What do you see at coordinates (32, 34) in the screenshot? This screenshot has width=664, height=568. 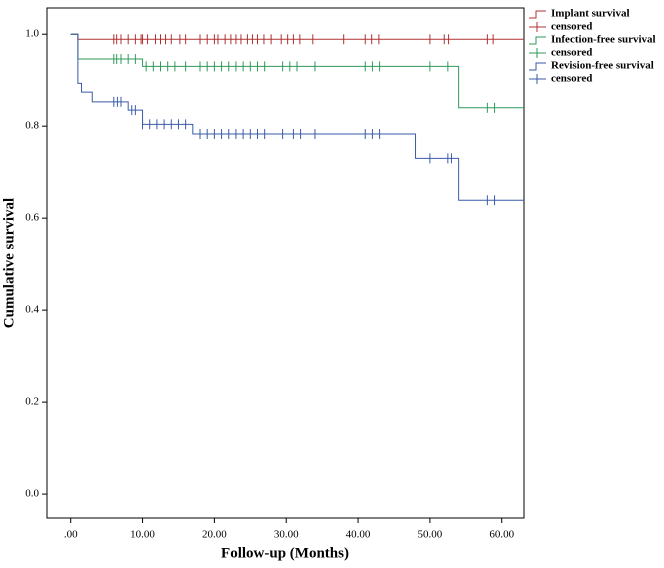 I see `y-tick-label: 1.0` at bounding box center [32, 34].